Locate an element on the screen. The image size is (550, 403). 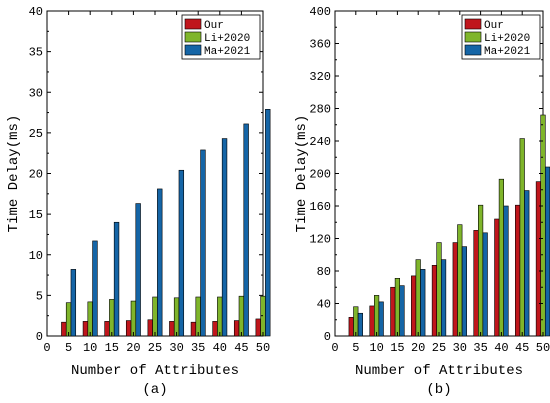
y-tick-label: 25 is located at coordinates (36, 134).